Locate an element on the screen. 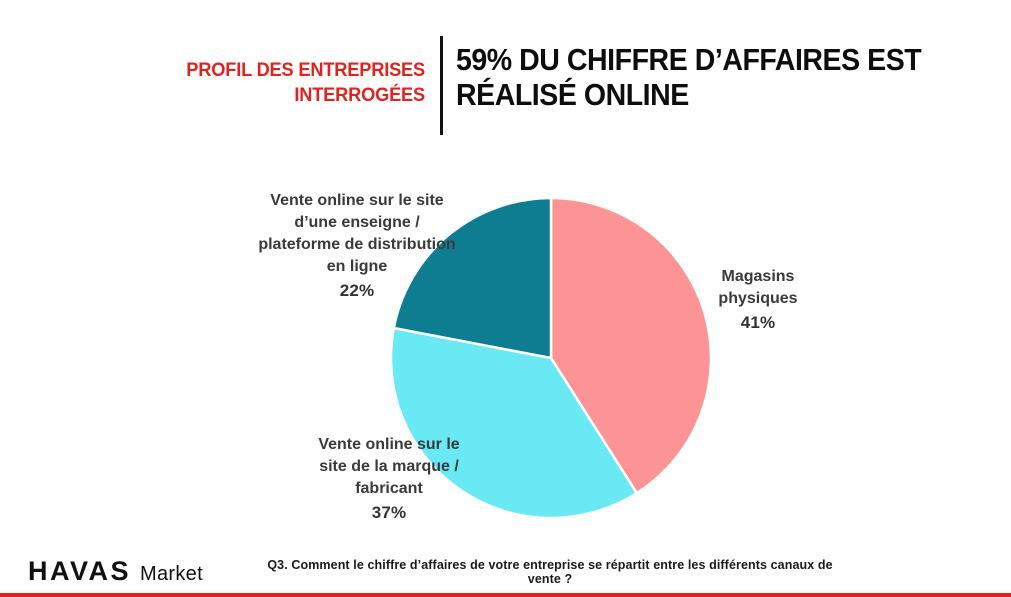  header-divider is located at coordinates (441, 85).